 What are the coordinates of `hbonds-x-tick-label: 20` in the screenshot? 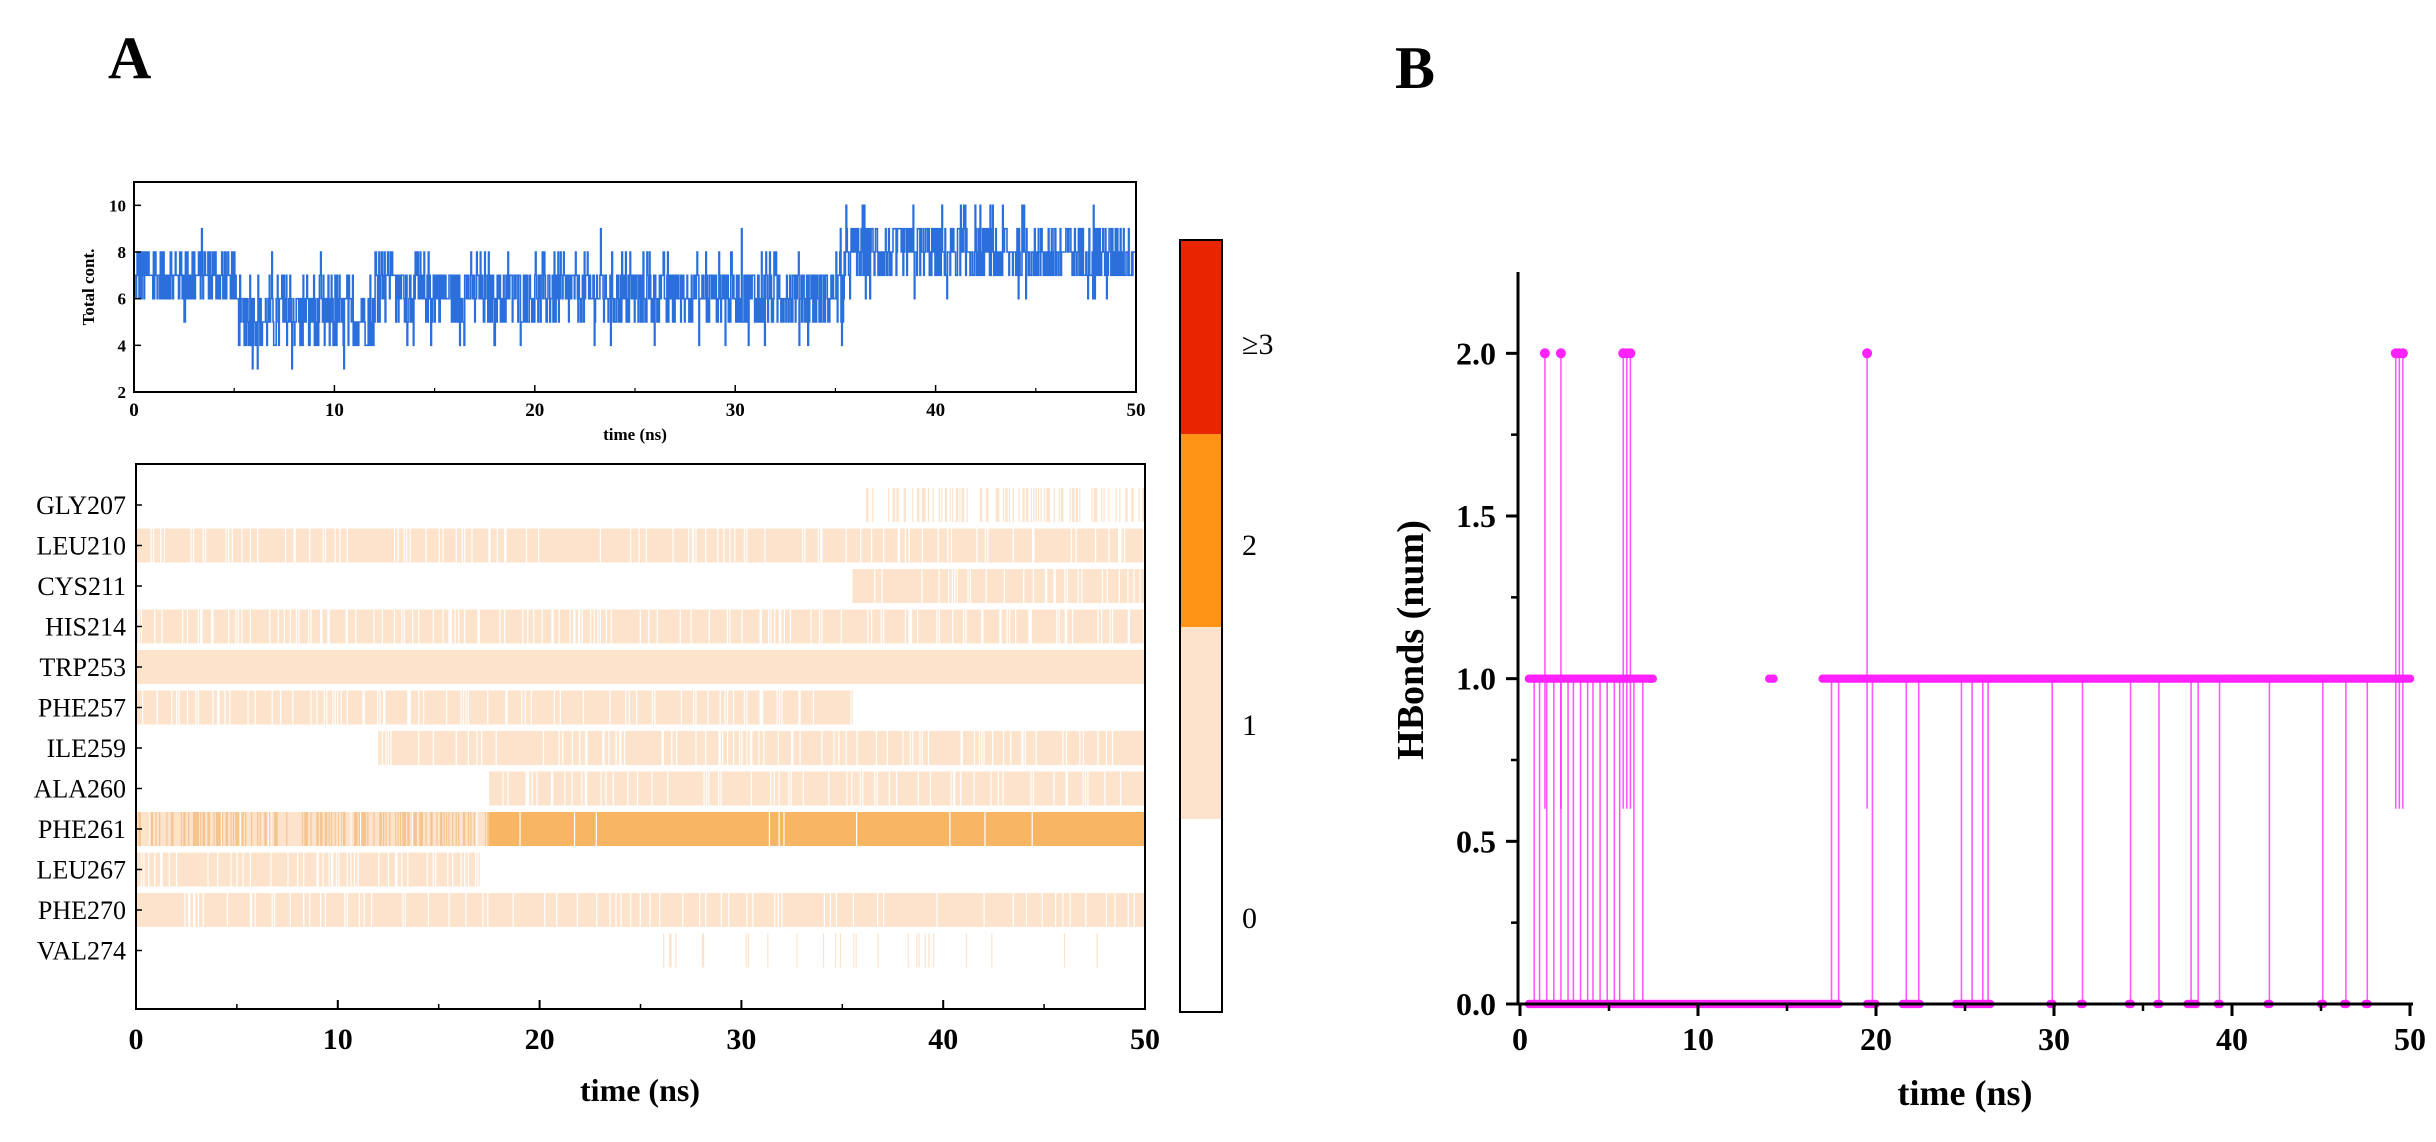 It's located at (1876, 1039).